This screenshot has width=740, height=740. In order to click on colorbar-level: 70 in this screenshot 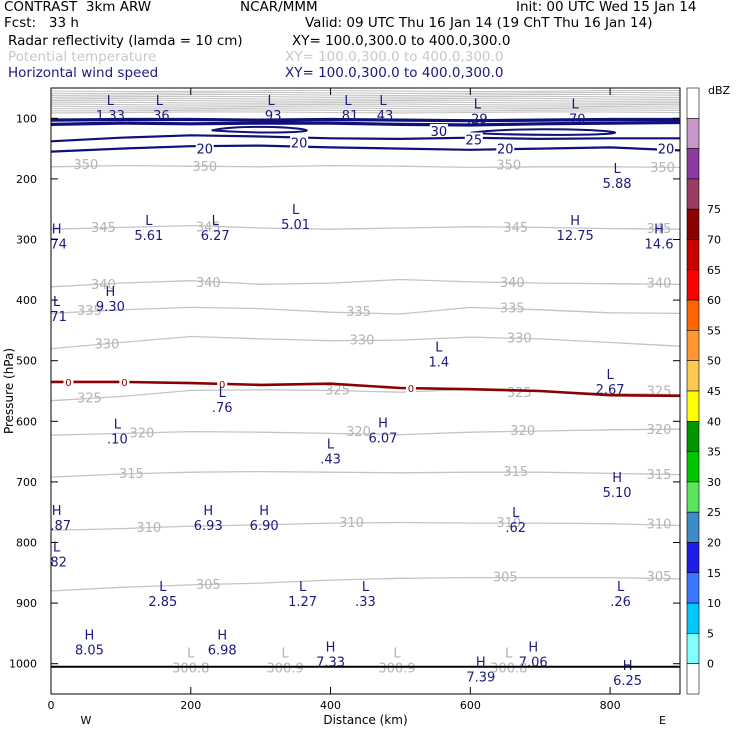, I will do `click(714, 240)`.